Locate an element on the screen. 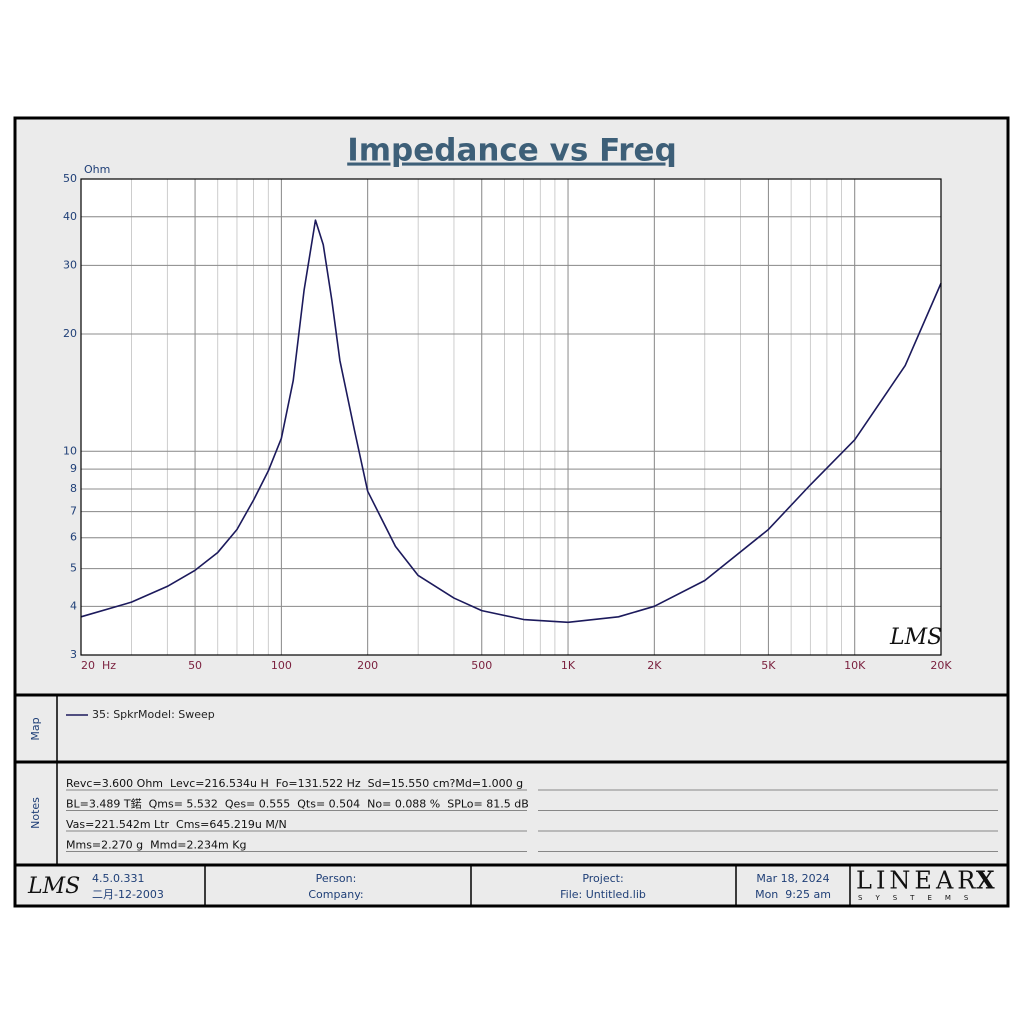 This screenshot has height=1024, width=1024. x-tick-label: 1K is located at coordinates (568, 665).